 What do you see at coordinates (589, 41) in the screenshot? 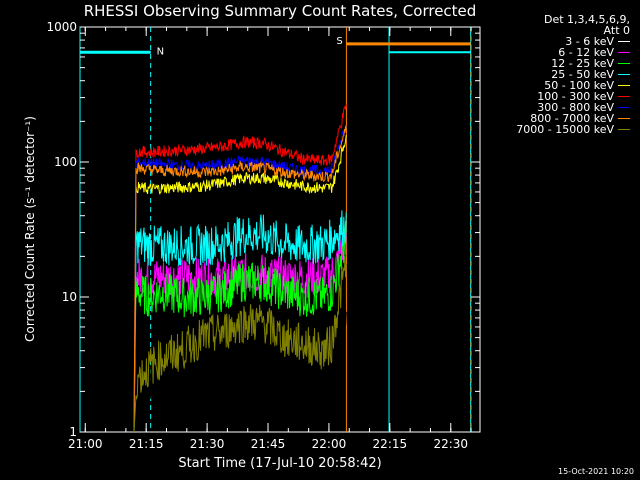
I see `legend-entry-label: 3 - 6 keV` at bounding box center [589, 41].